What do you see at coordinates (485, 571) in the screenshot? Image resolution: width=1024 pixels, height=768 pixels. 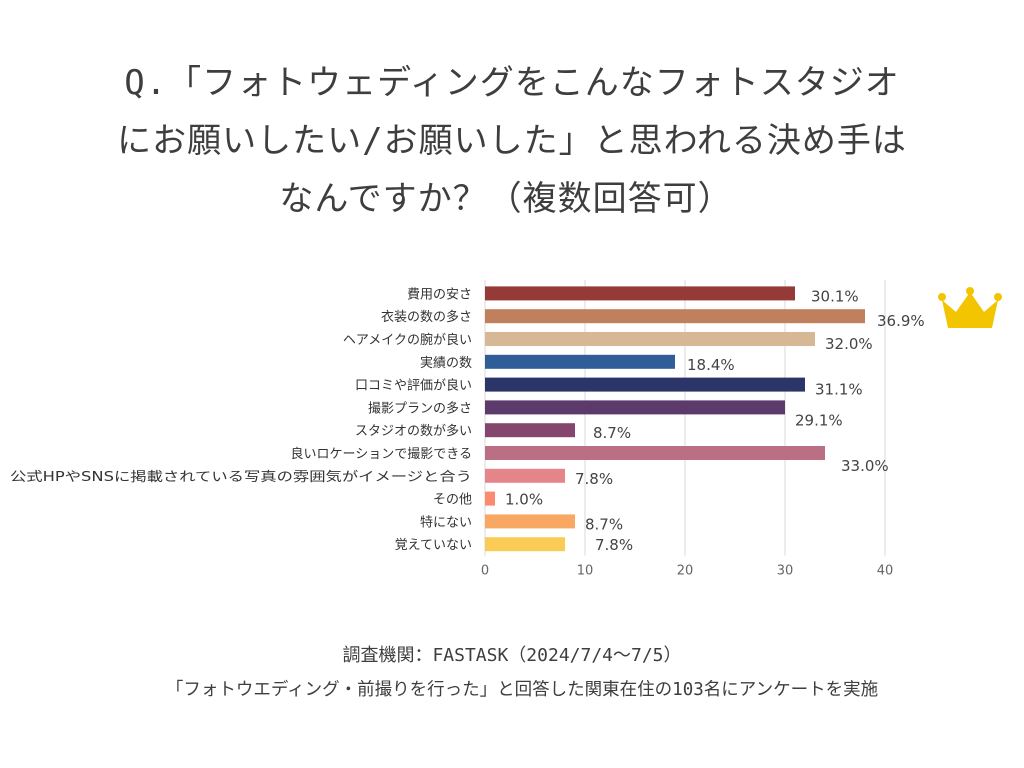 I see `x-tick-label: 0` at bounding box center [485, 571].